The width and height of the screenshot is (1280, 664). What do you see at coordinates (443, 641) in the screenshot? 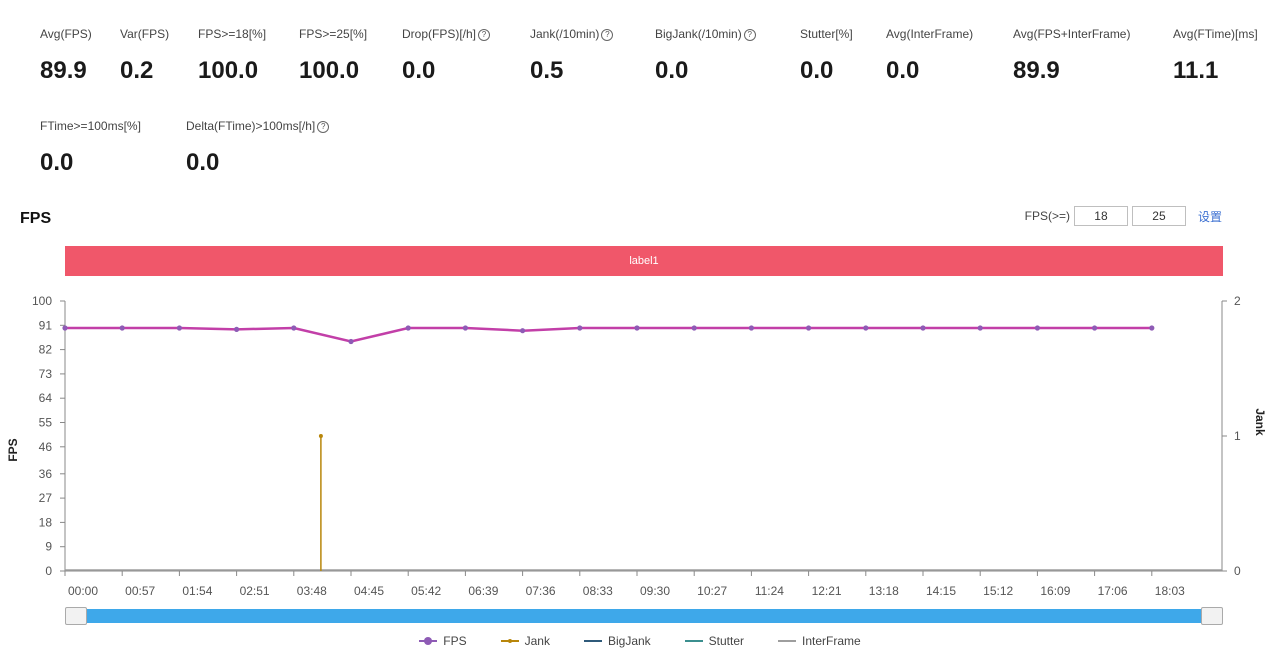
I see `legend-item-fps: FPS` at bounding box center [443, 641].